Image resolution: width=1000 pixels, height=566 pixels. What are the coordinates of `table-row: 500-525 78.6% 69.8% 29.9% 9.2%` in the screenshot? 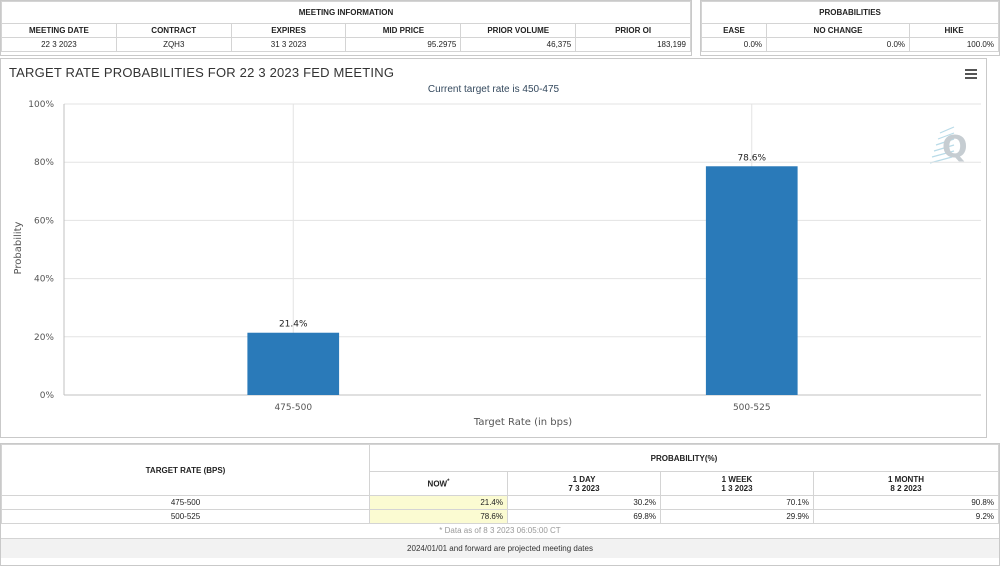 It's located at (500, 516).